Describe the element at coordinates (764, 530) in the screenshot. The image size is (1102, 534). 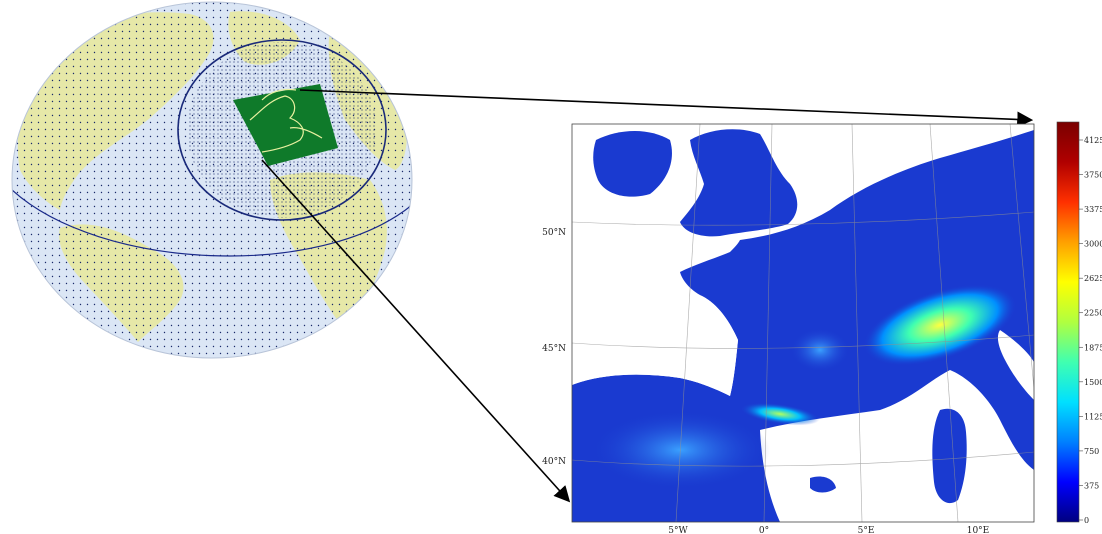
I see `lon-label-0: 0°` at that location.